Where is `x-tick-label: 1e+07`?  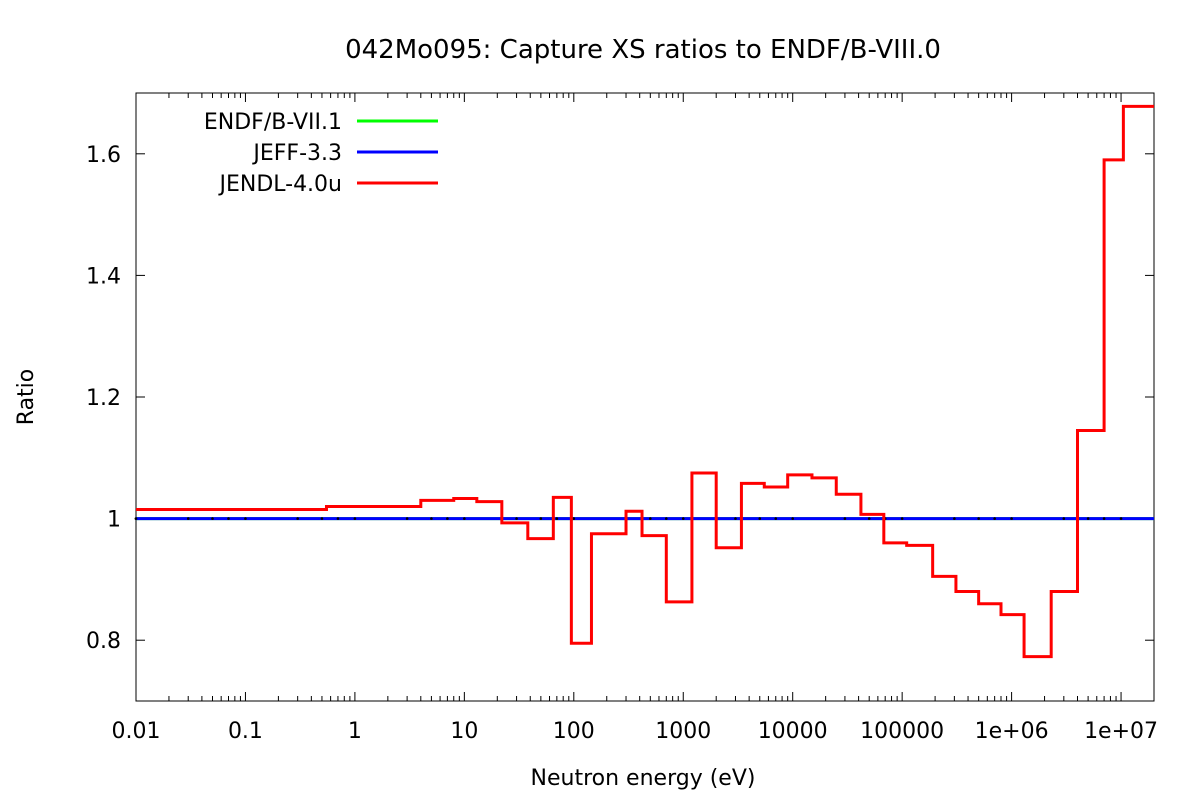 x-tick-label: 1e+07 is located at coordinates (1121, 731).